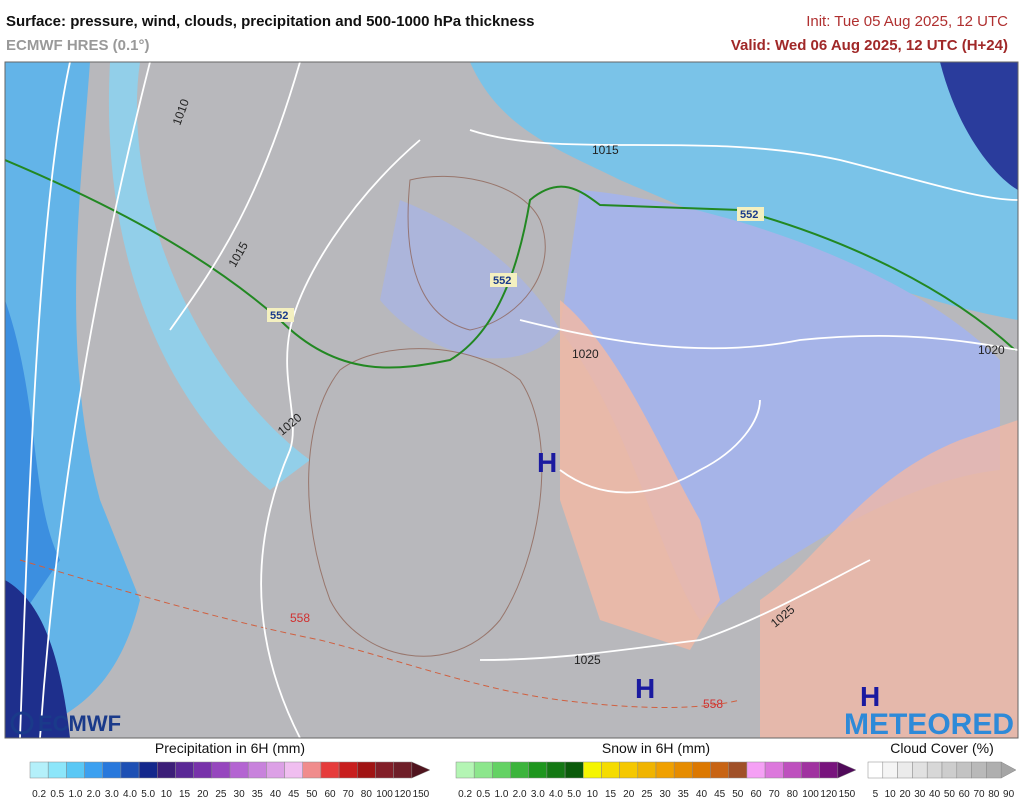  Describe the element at coordinates (185, 794) in the screenshot. I see `legend-tick-label: 15` at that location.